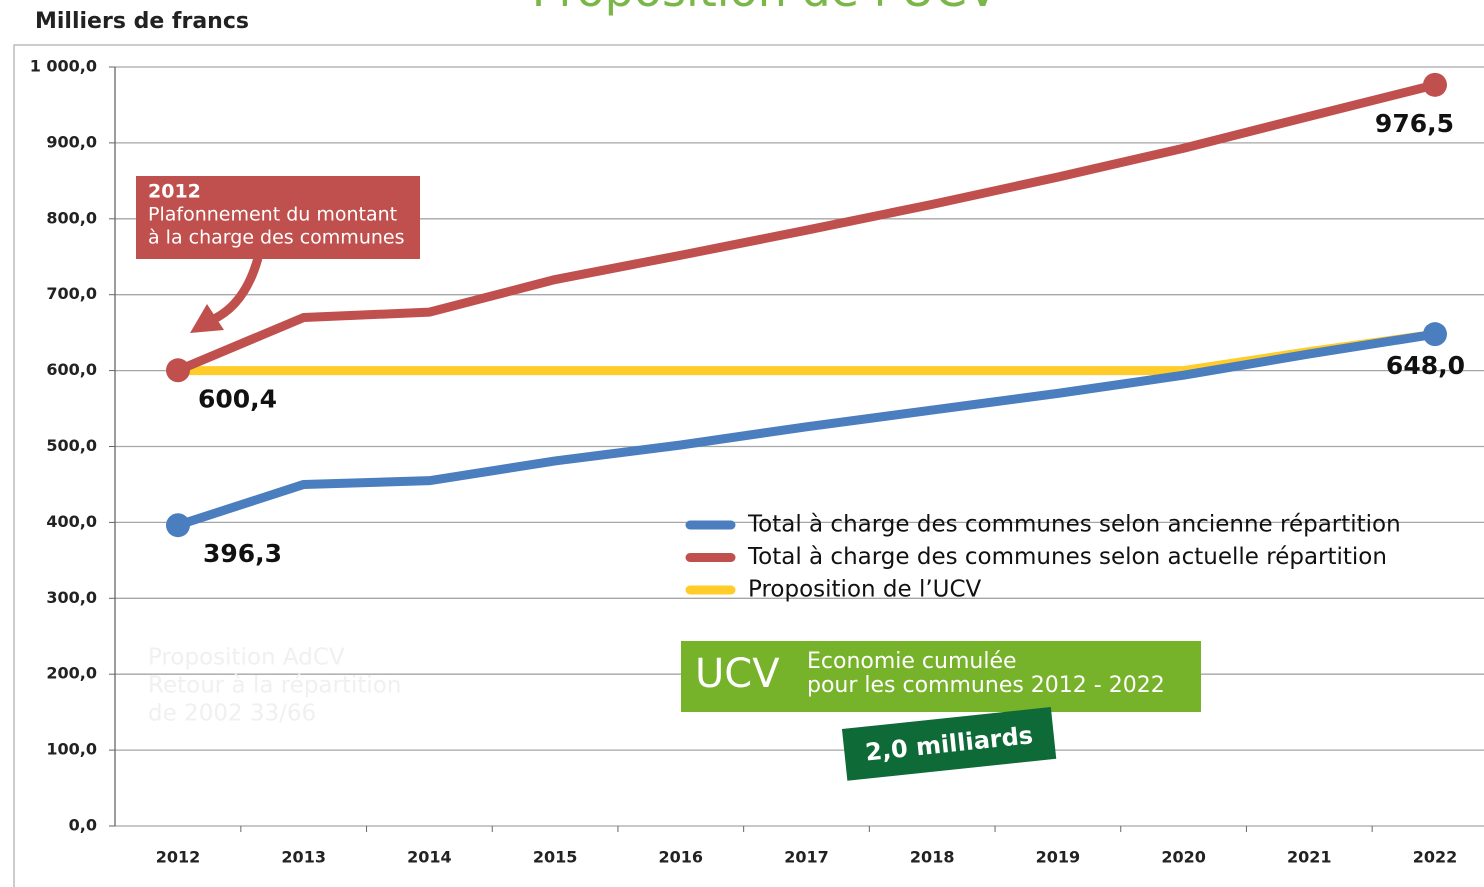 Image resolution: width=1484 pixels, height=887 pixels. Describe the element at coordinates (274, 686) in the screenshot. I see `faded-text: Retour à la répartition` at that location.